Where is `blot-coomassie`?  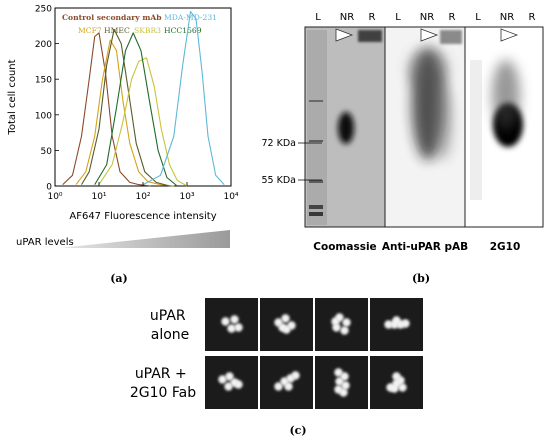 blot-coomassie is located at coordinates (345, 127).